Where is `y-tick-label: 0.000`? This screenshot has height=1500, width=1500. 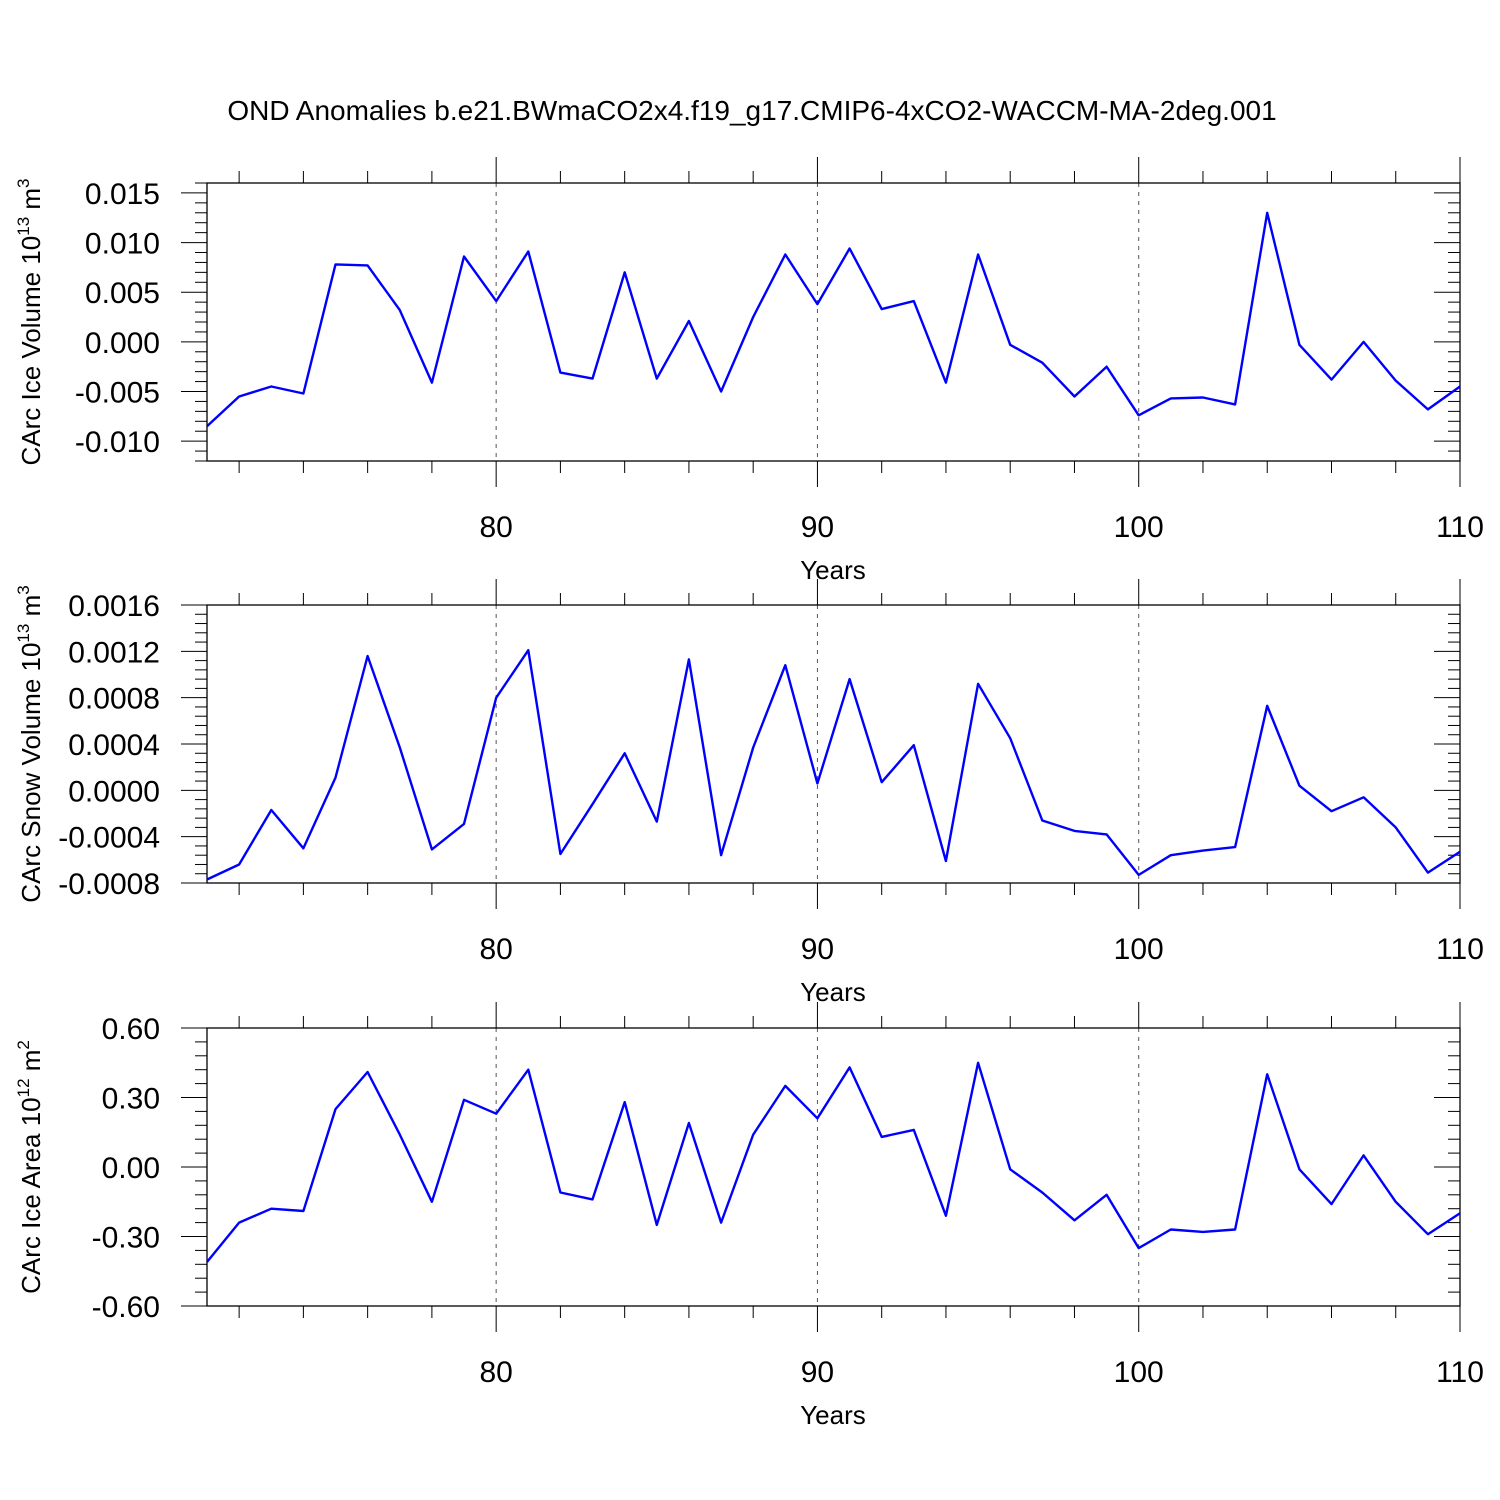 y-tick-label: 0.000 is located at coordinates (122, 343).